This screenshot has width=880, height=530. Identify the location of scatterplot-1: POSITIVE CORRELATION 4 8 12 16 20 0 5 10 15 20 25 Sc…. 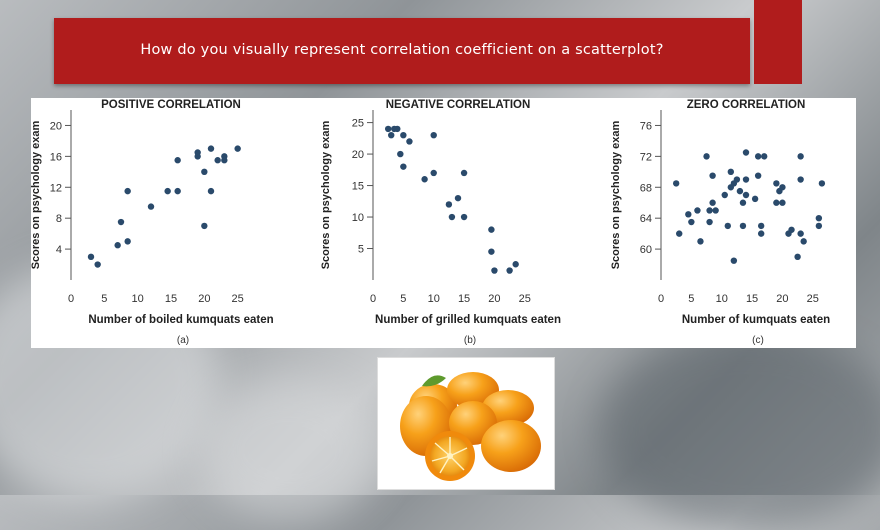
(152, 222).